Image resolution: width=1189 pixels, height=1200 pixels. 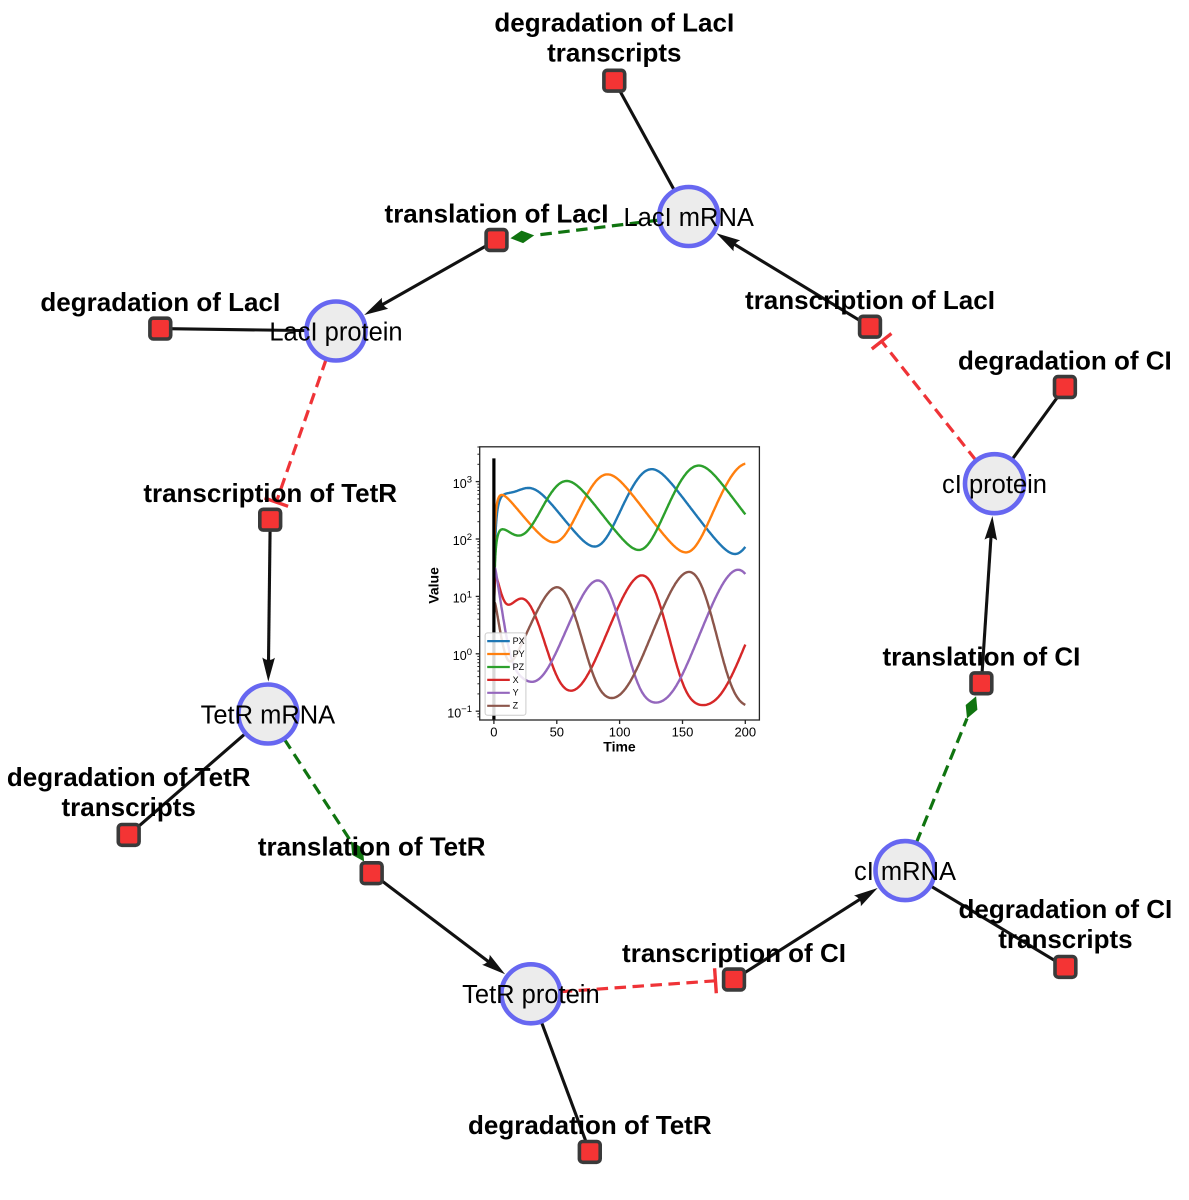 What do you see at coordinates (519, 667) in the screenshot?
I see `svg-text: PZ` at bounding box center [519, 667].